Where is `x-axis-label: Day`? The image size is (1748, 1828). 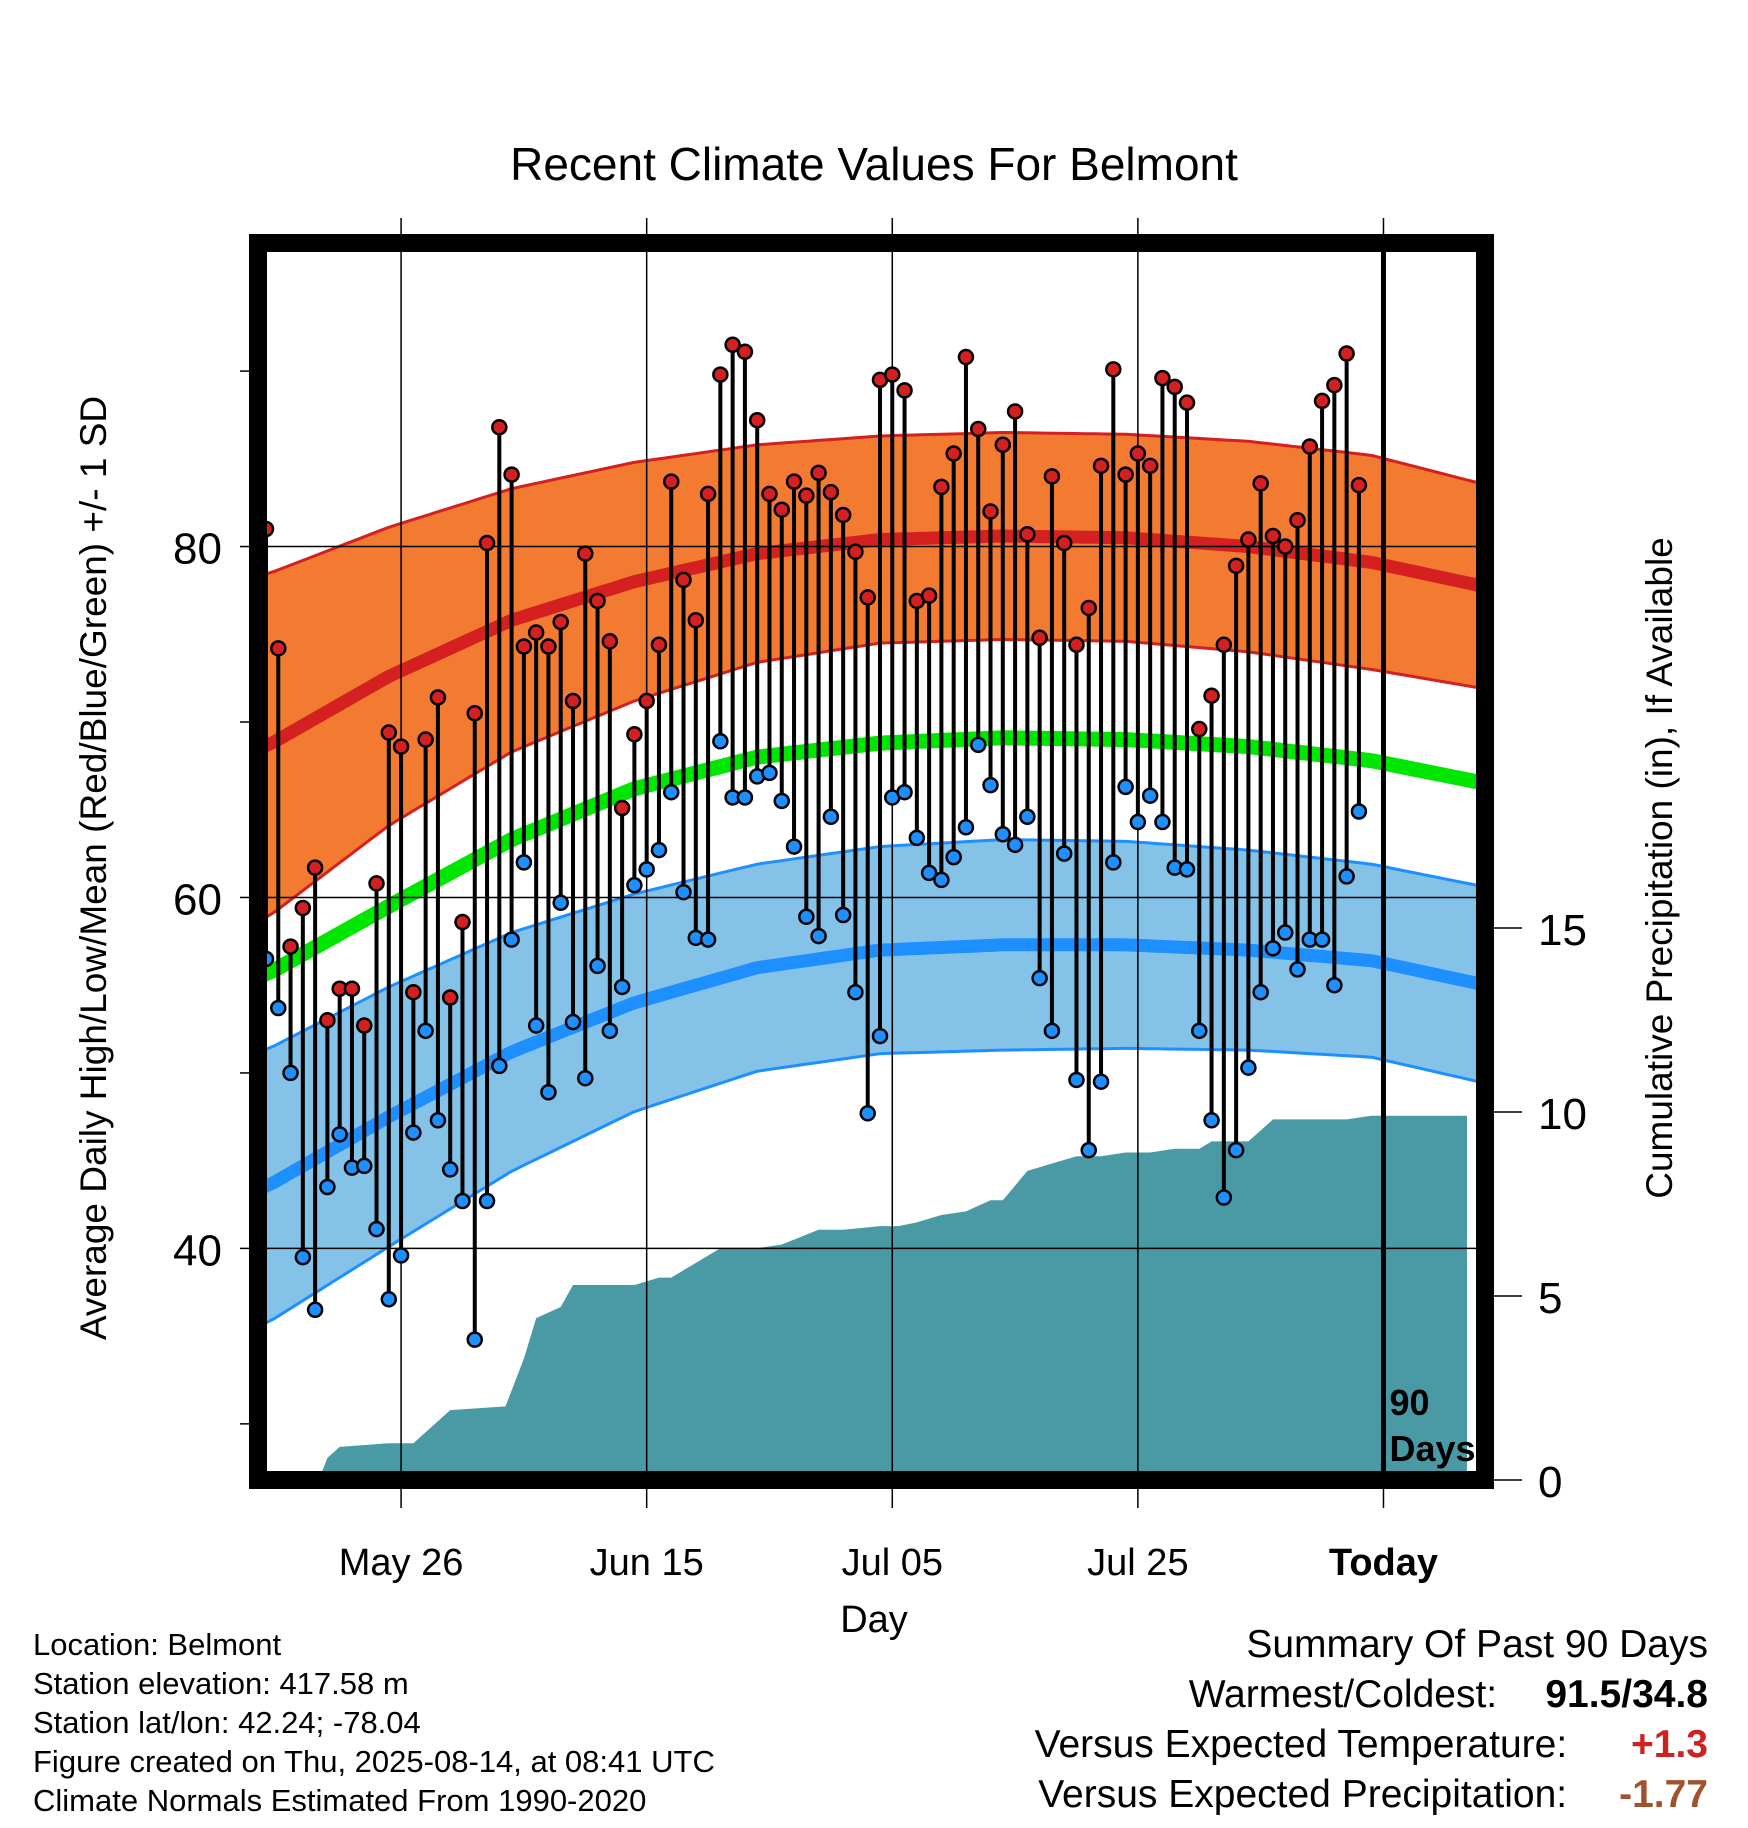
x-axis-label: Day is located at coordinates (874, 1620).